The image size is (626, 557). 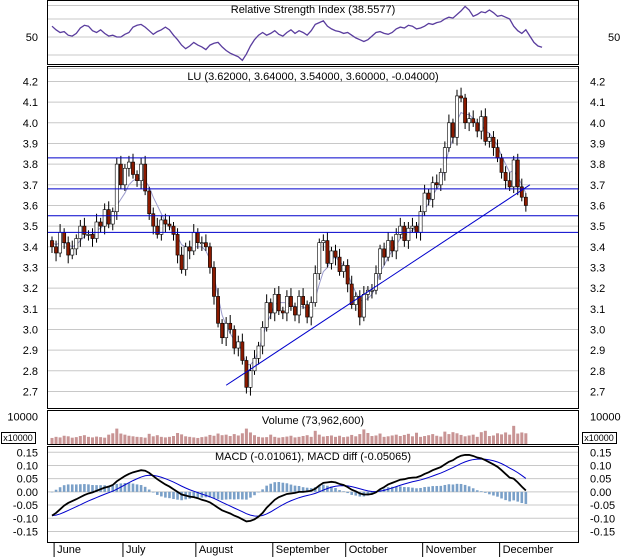 What do you see at coordinates (597, 165) in the screenshot?
I see `price-tick-label-right: 3.8` at bounding box center [597, 165].